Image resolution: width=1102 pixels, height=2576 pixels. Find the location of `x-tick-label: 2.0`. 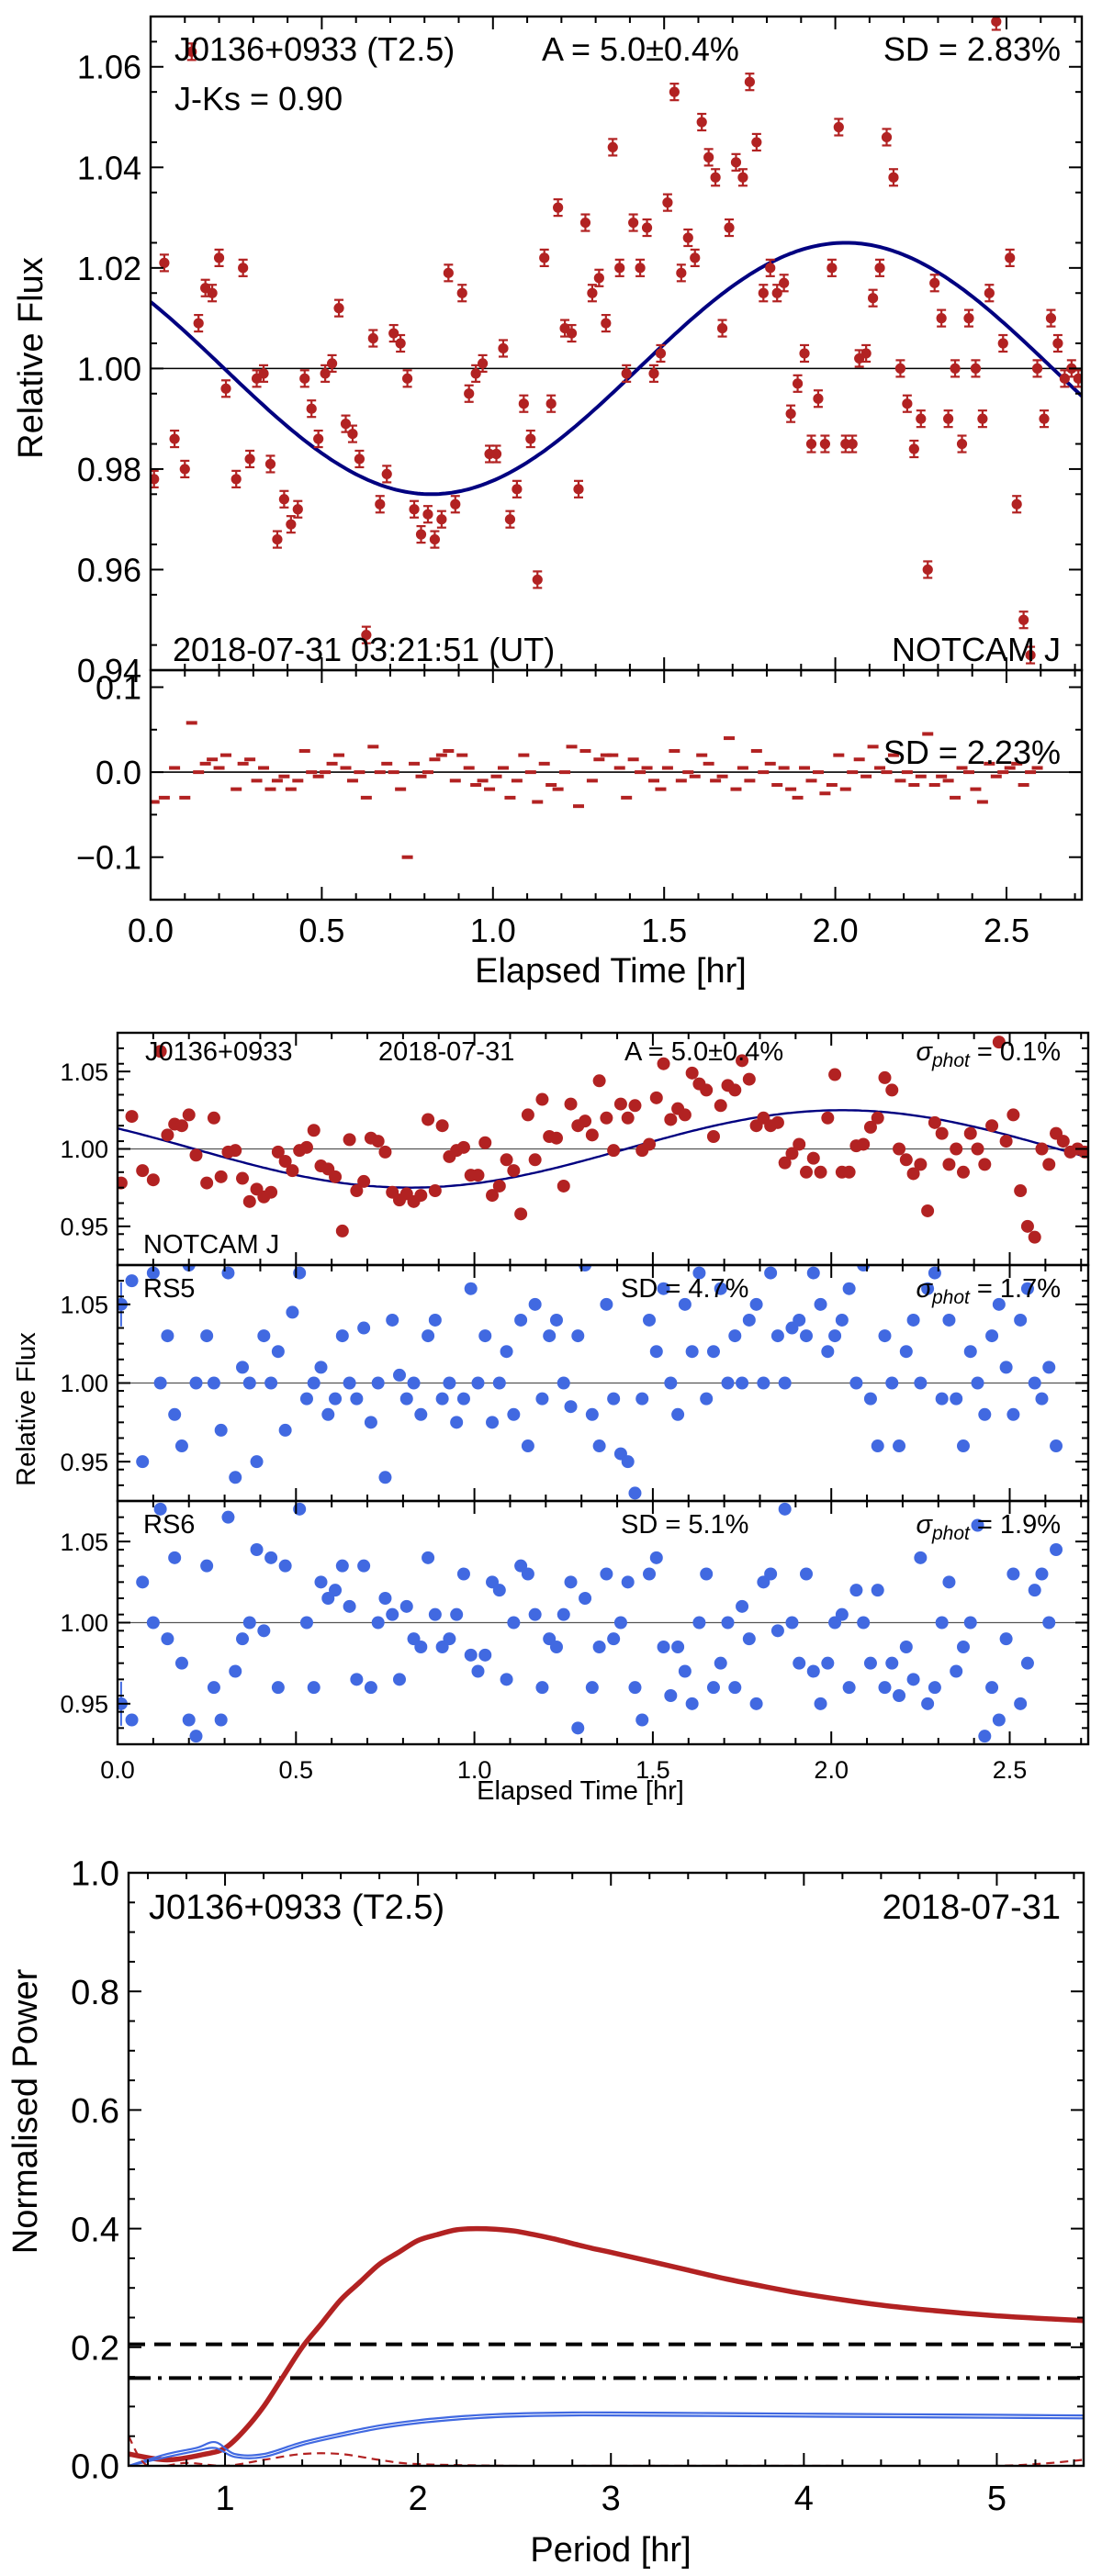

x-tick-label: 2.0 is located at coordinates (831, 1770).